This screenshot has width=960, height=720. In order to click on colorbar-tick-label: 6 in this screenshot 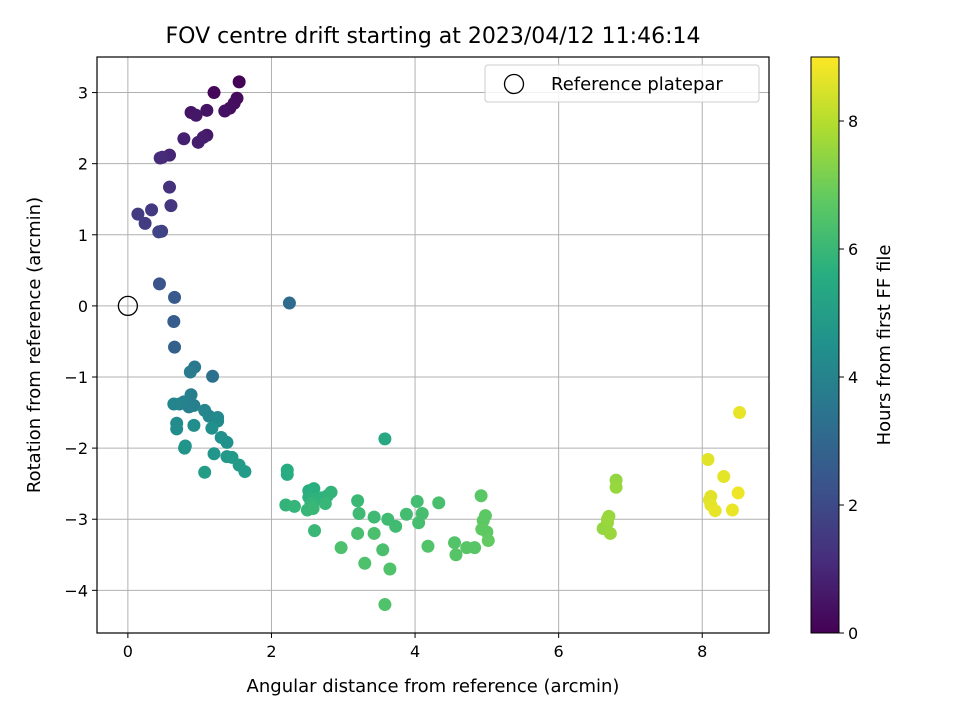, I will do `click(853, 249)`.